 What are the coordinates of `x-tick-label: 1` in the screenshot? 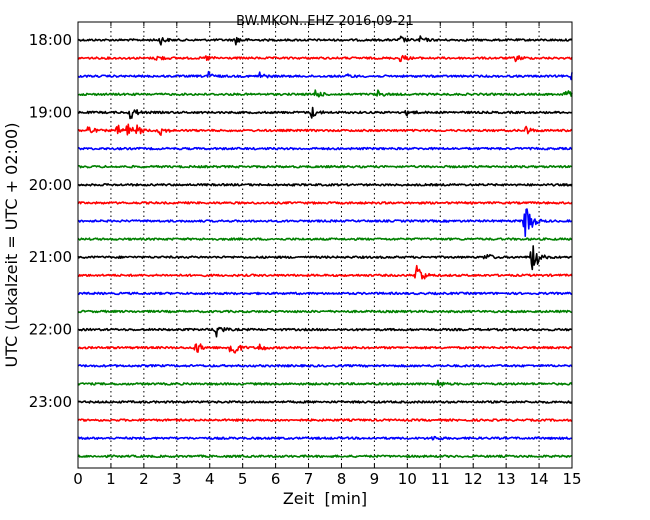 It's located at (111, 479).